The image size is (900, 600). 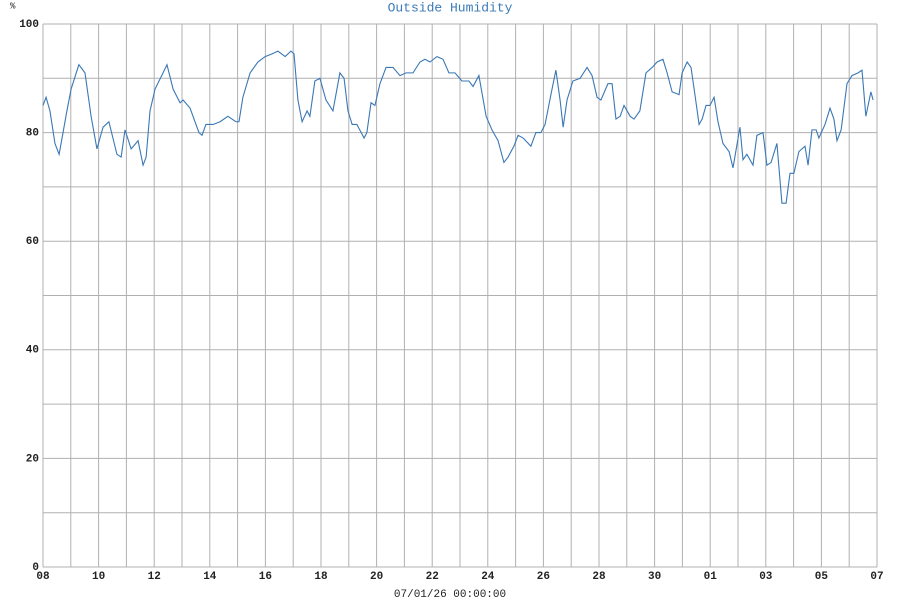 What do you see at coordinates (32, 351) in the screenshot?
I see `y-tick-label: 40` at bounding box center [32, 351].